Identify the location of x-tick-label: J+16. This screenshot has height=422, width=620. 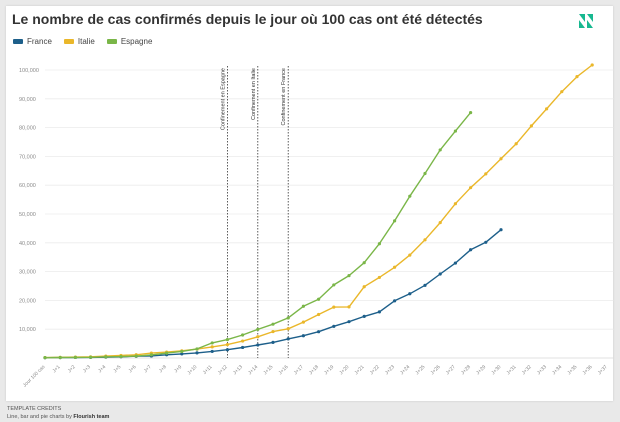
(284, 370).